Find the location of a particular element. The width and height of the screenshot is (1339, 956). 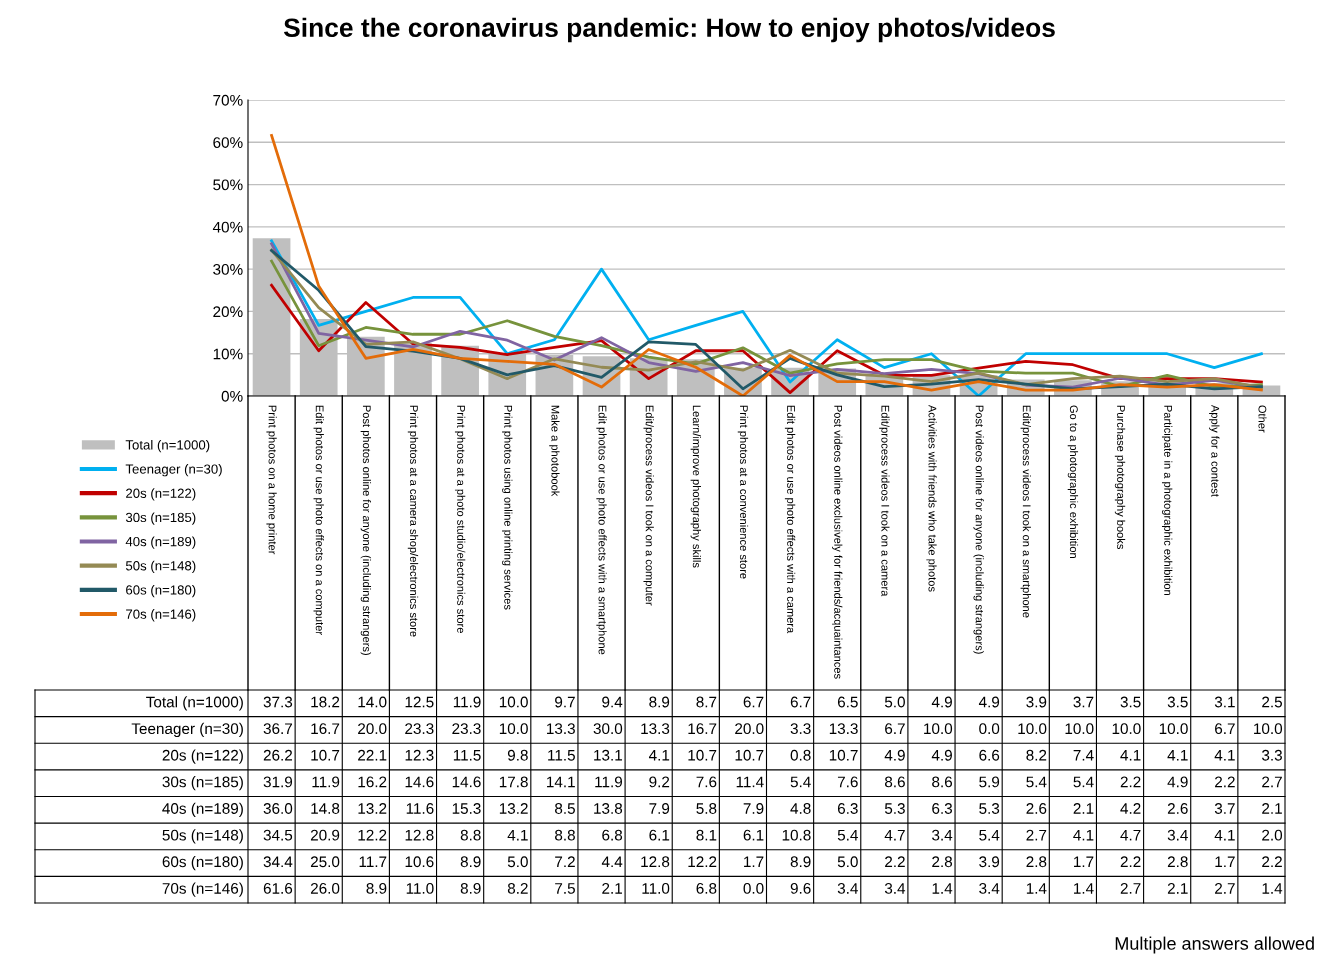

data-label: 36.0 is located at coordinates (278, 808).